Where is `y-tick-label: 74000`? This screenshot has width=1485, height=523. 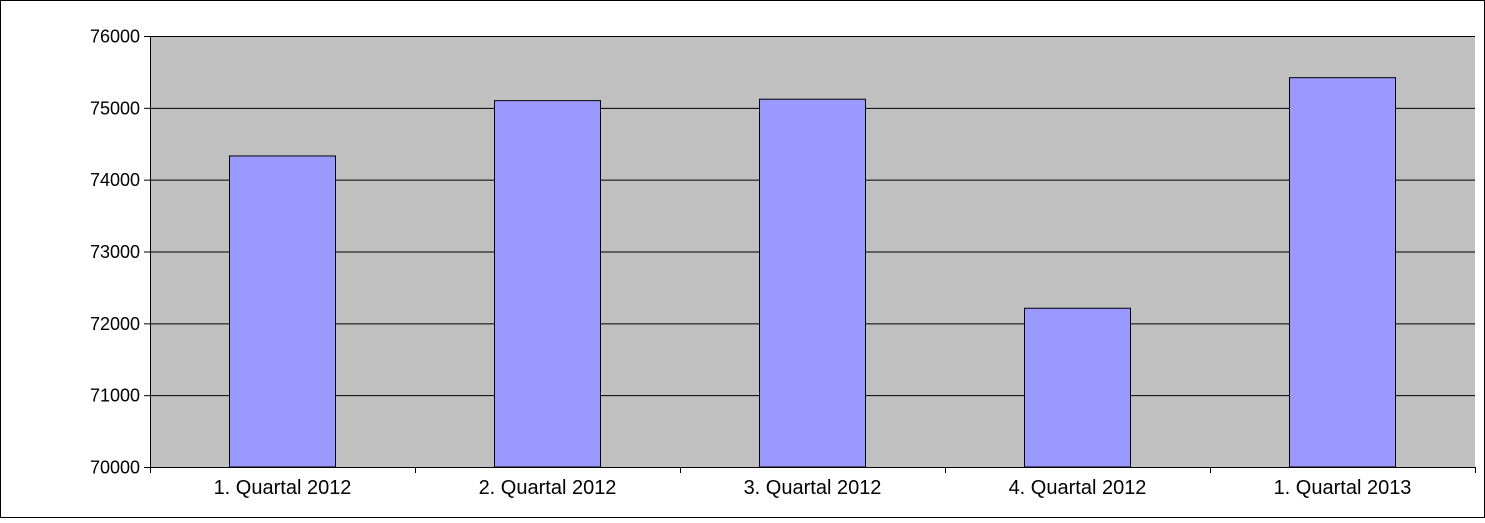 y-tick-label: 74000 is located at coordinates (115, 180).